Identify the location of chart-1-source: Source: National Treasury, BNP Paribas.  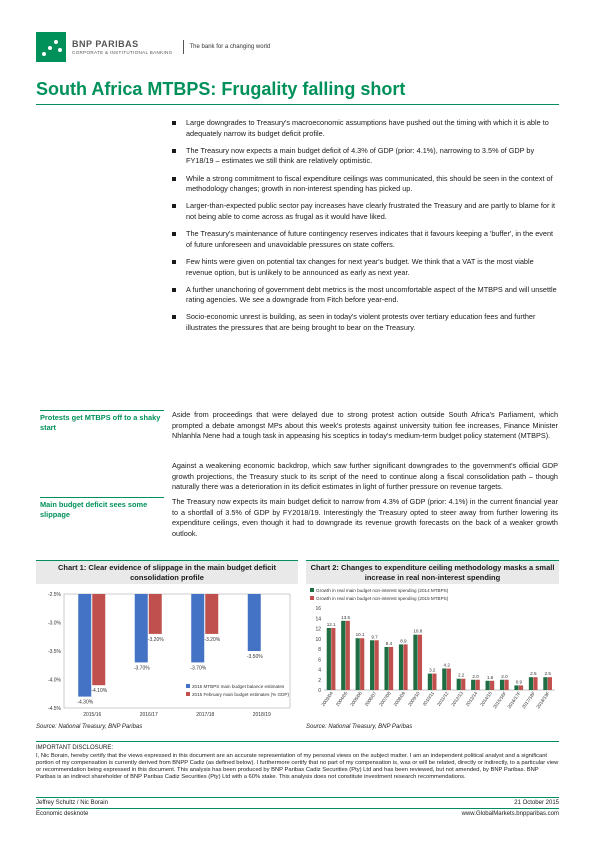
(89, 727).